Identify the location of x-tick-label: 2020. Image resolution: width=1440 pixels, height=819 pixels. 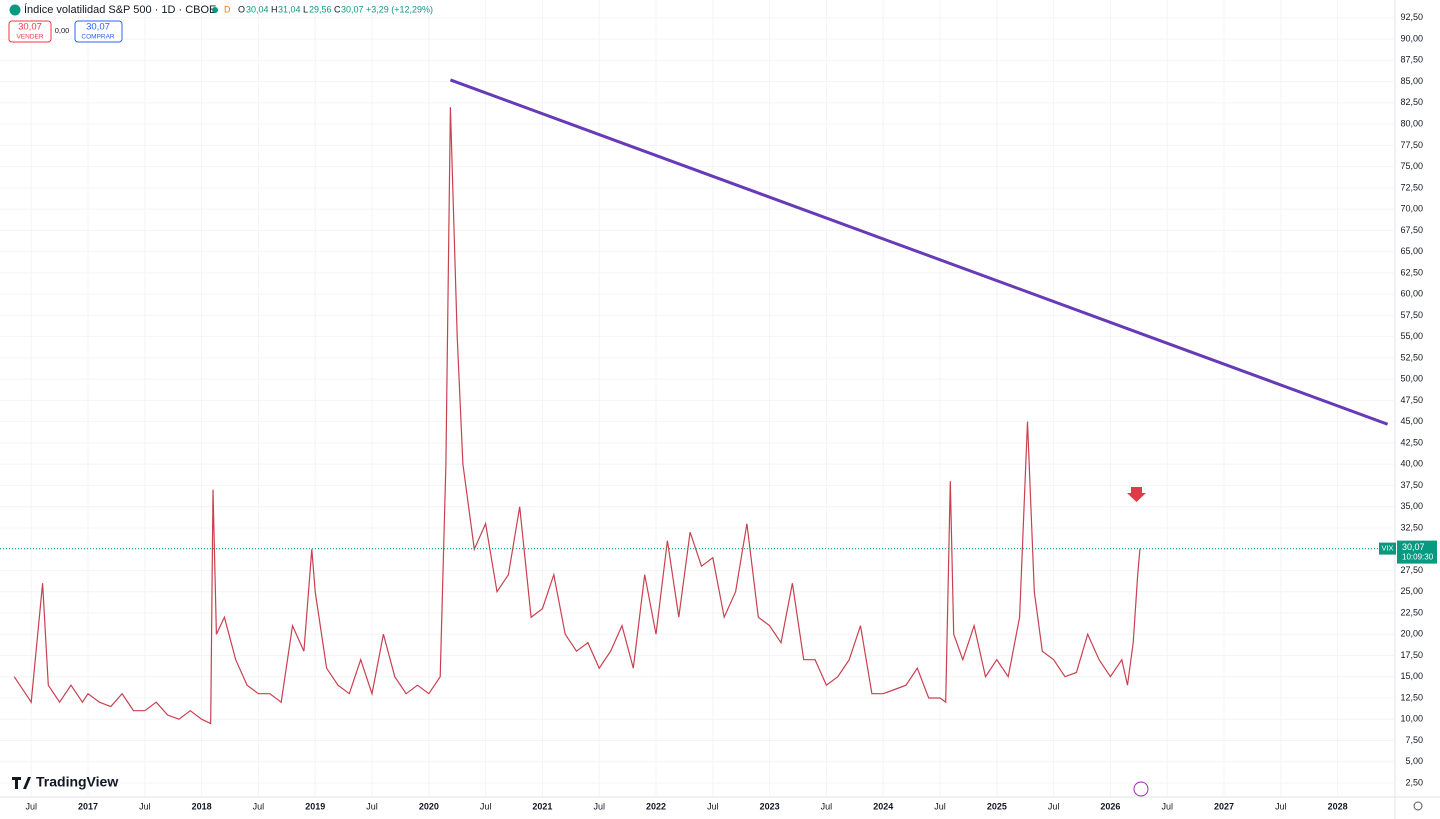
(429, 806).